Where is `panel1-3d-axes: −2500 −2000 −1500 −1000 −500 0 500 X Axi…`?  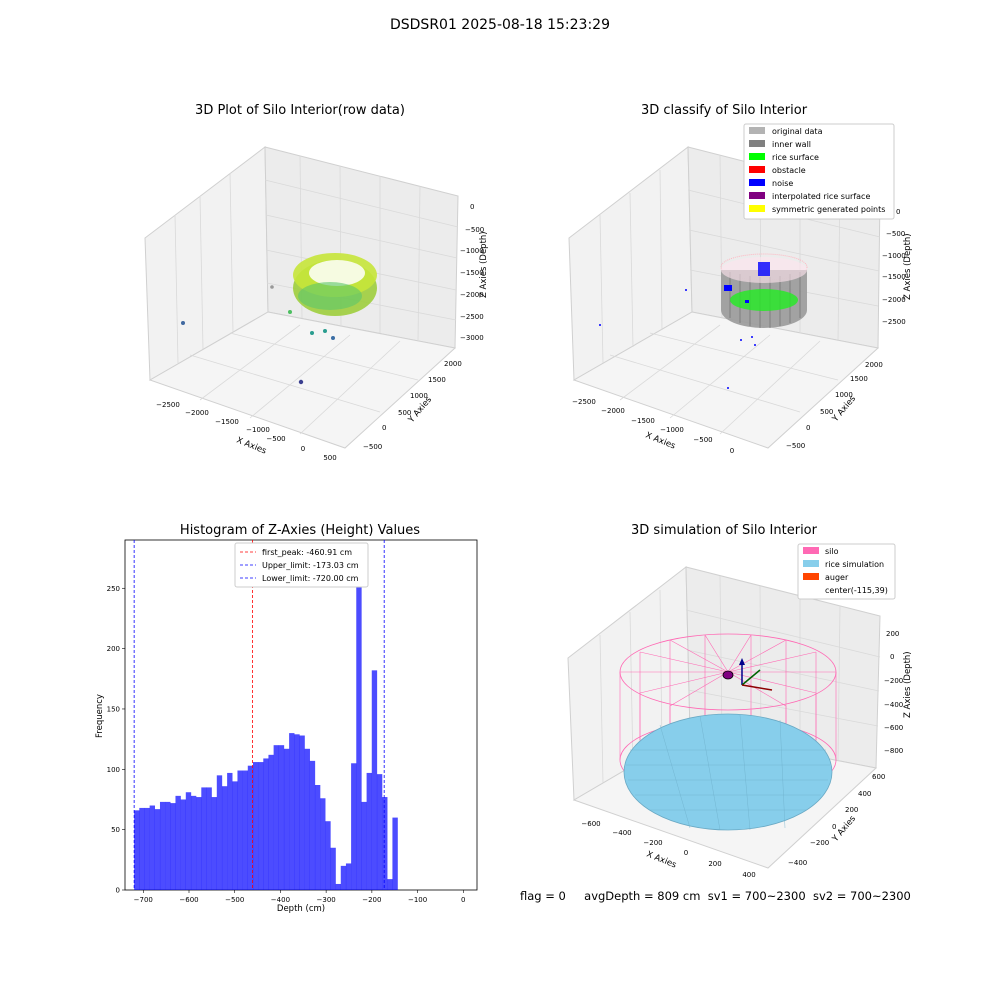
panel1-3d-axes: −2500 −2000 −1500 −1000 −500 0 500 X Axi… is located at coordinates (316, 304).